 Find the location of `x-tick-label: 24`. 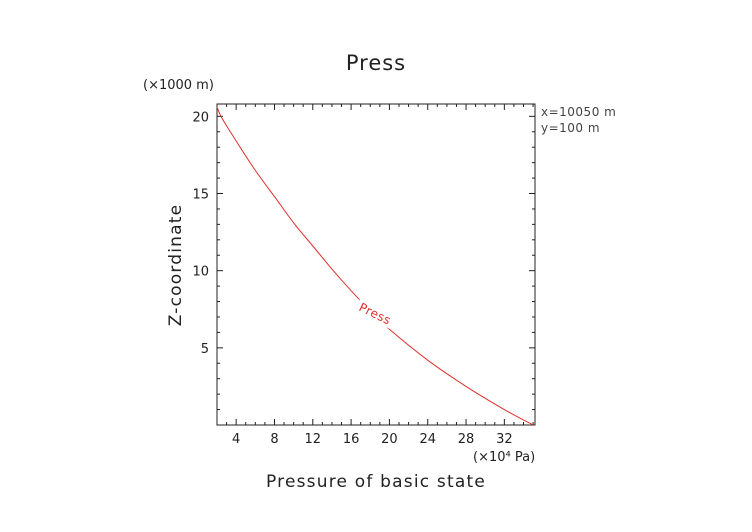

x-tick-label: 24 is located at coordinates (427, 439).